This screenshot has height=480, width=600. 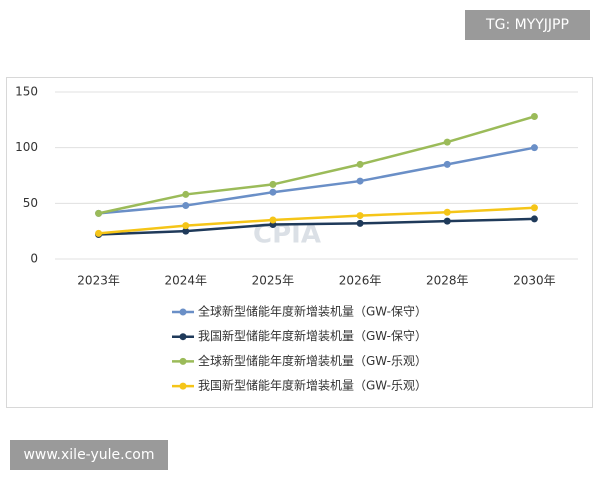 What do you see at coordinates (312, 335) in the screenshot?
I see `legend-label: 我国新型储能年度新增装机量（GW-保守）` at bounding box center [312, 335].